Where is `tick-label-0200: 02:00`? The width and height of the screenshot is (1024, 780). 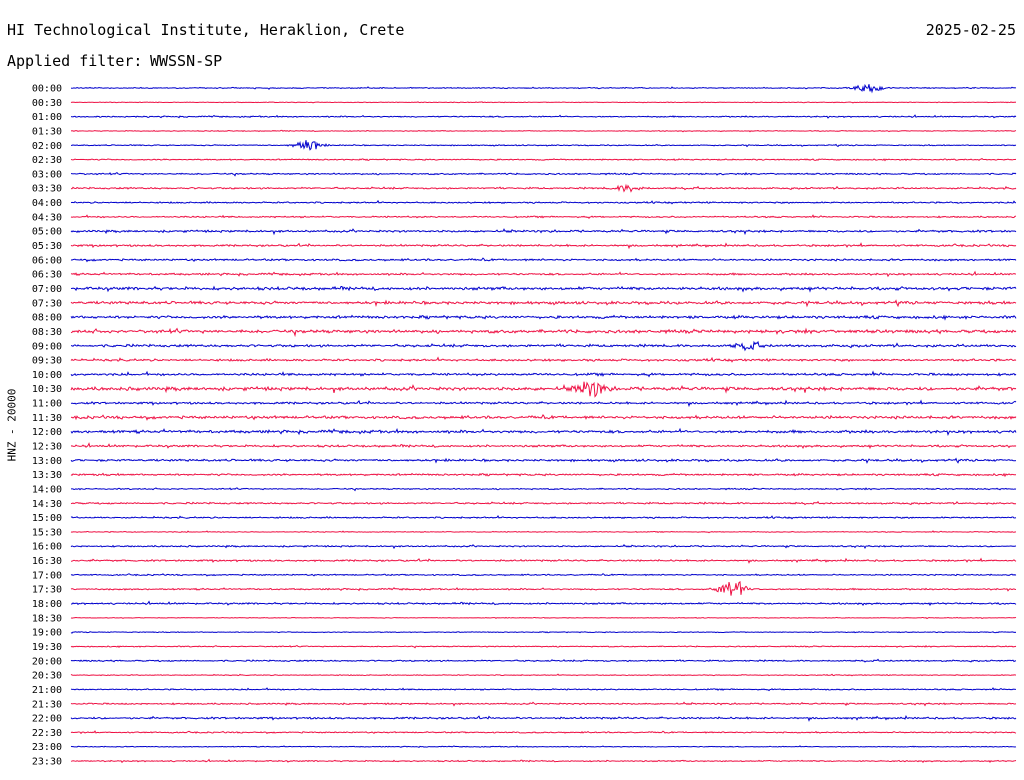 tick-label-0200: 02:00 is located at coordinates (47, 146).